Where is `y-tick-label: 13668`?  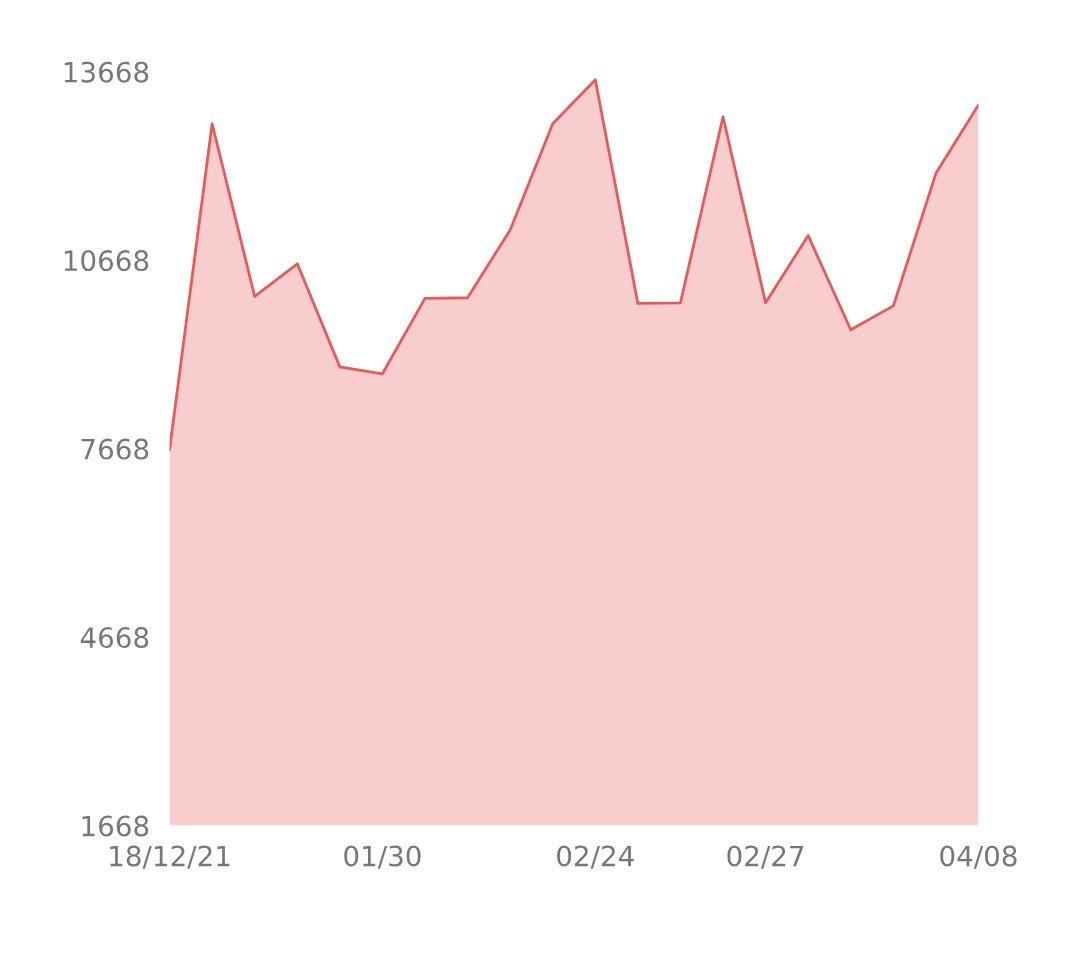 y-tick-label: 13668 is located at coordinates (106, 72).